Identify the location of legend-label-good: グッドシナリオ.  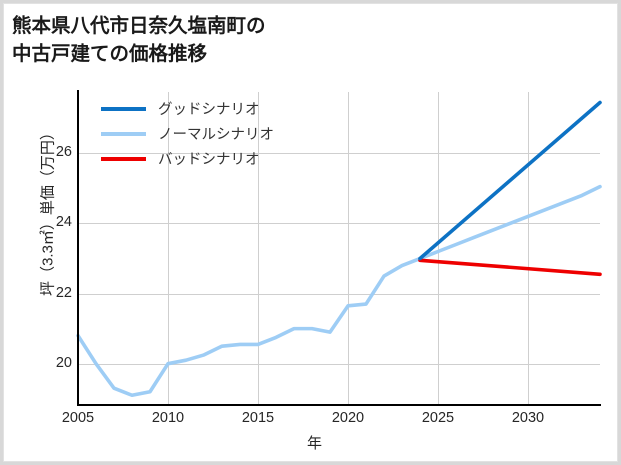
(209, 110).